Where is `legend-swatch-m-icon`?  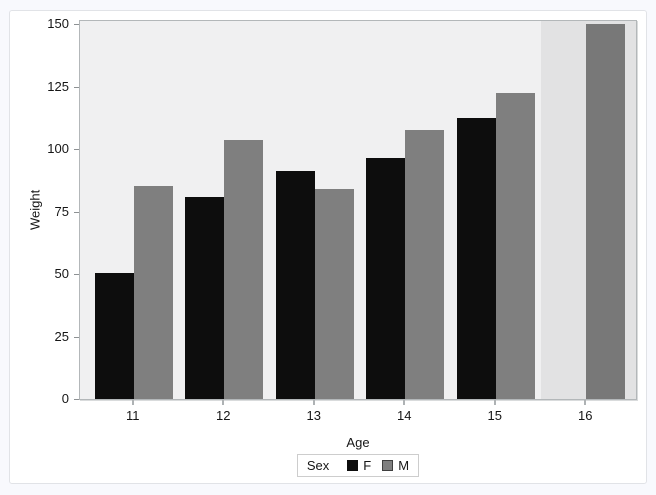
legend-swatch-m-icon is located at coordinates (388, 465).